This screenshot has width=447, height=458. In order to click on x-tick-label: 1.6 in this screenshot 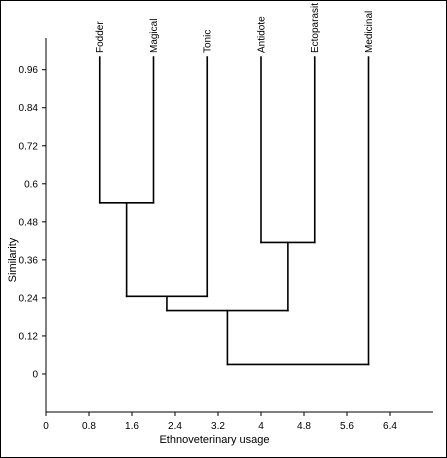, I will do `click(132, 426)`.